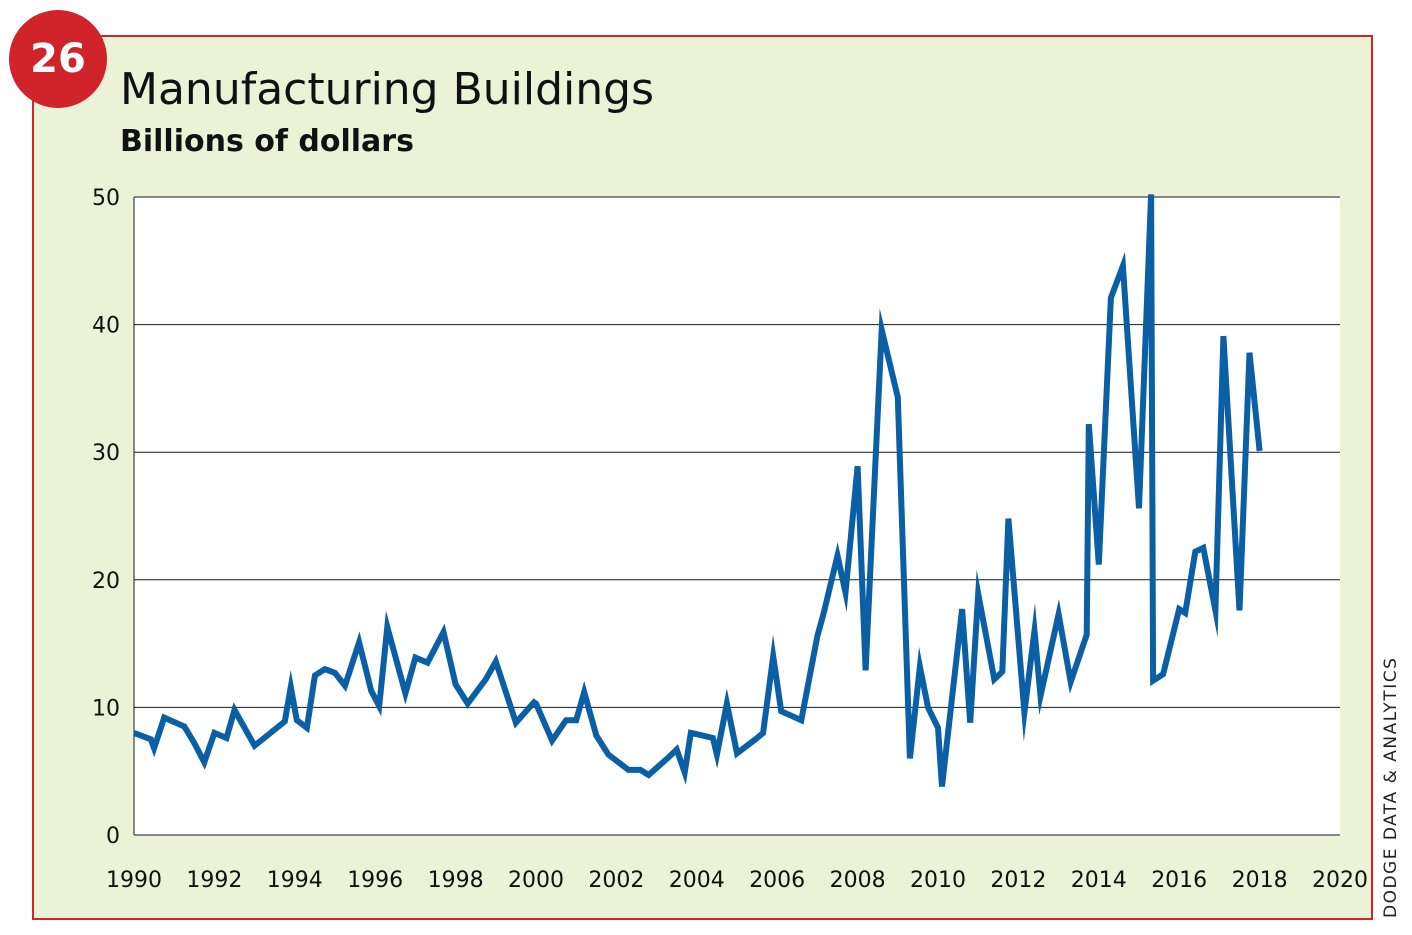 Image resolution: width=1412 pixels, height=935 pixels. Describe the element at coordinates (106, 198) in the screenshot. I see `y-tick-label: 50` at that location.